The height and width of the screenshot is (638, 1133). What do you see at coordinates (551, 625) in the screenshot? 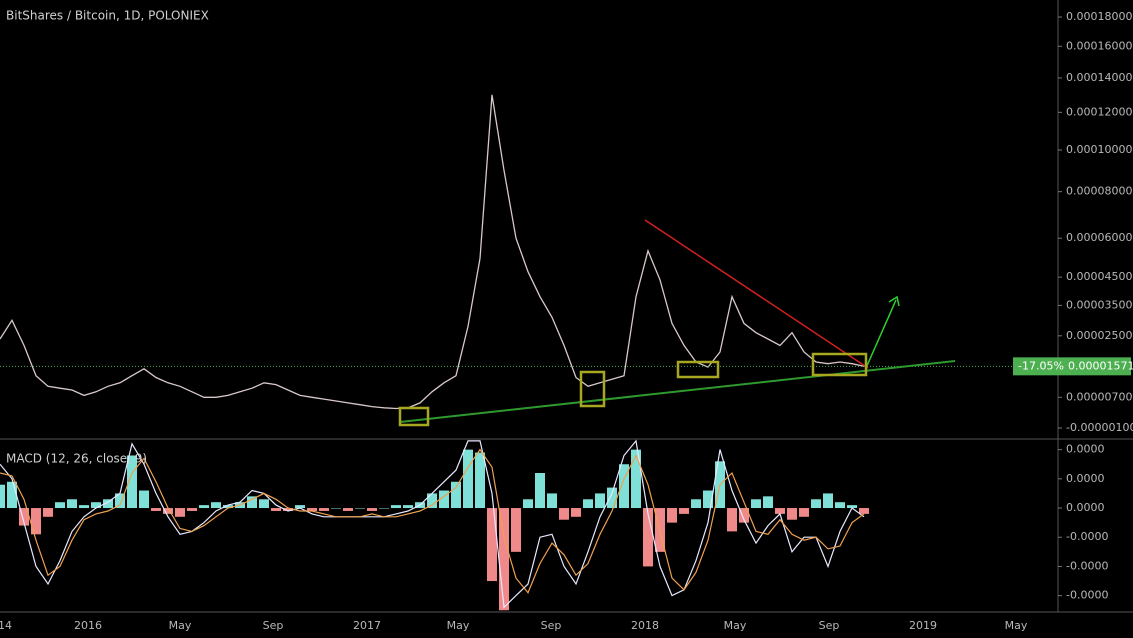
I see `x-tick-label: Sep` at bounding box center [551, 625].